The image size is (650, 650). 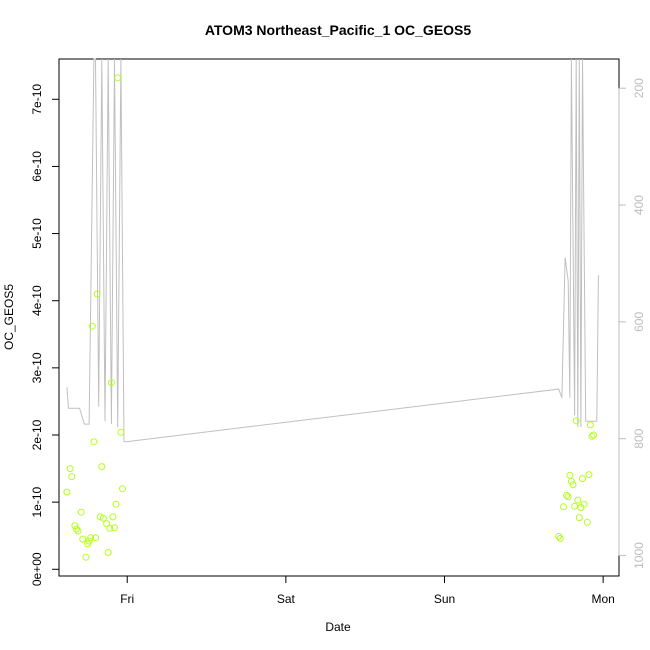 What do you see at coordinates (286, 599) in the screenshot?
I see `x-tick-label: Sat` at bounding box center [286, 599].